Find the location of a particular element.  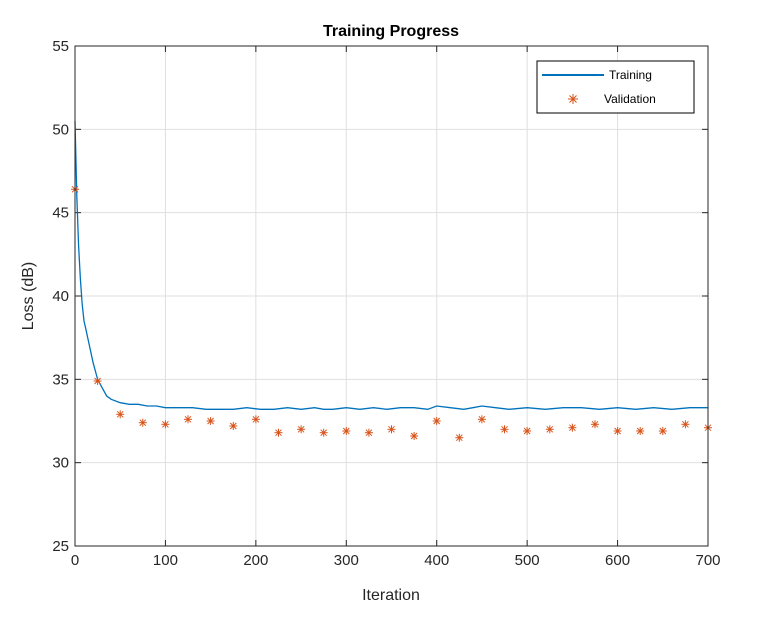

x-tick-label: 200 is located at coordinates (255, 560).